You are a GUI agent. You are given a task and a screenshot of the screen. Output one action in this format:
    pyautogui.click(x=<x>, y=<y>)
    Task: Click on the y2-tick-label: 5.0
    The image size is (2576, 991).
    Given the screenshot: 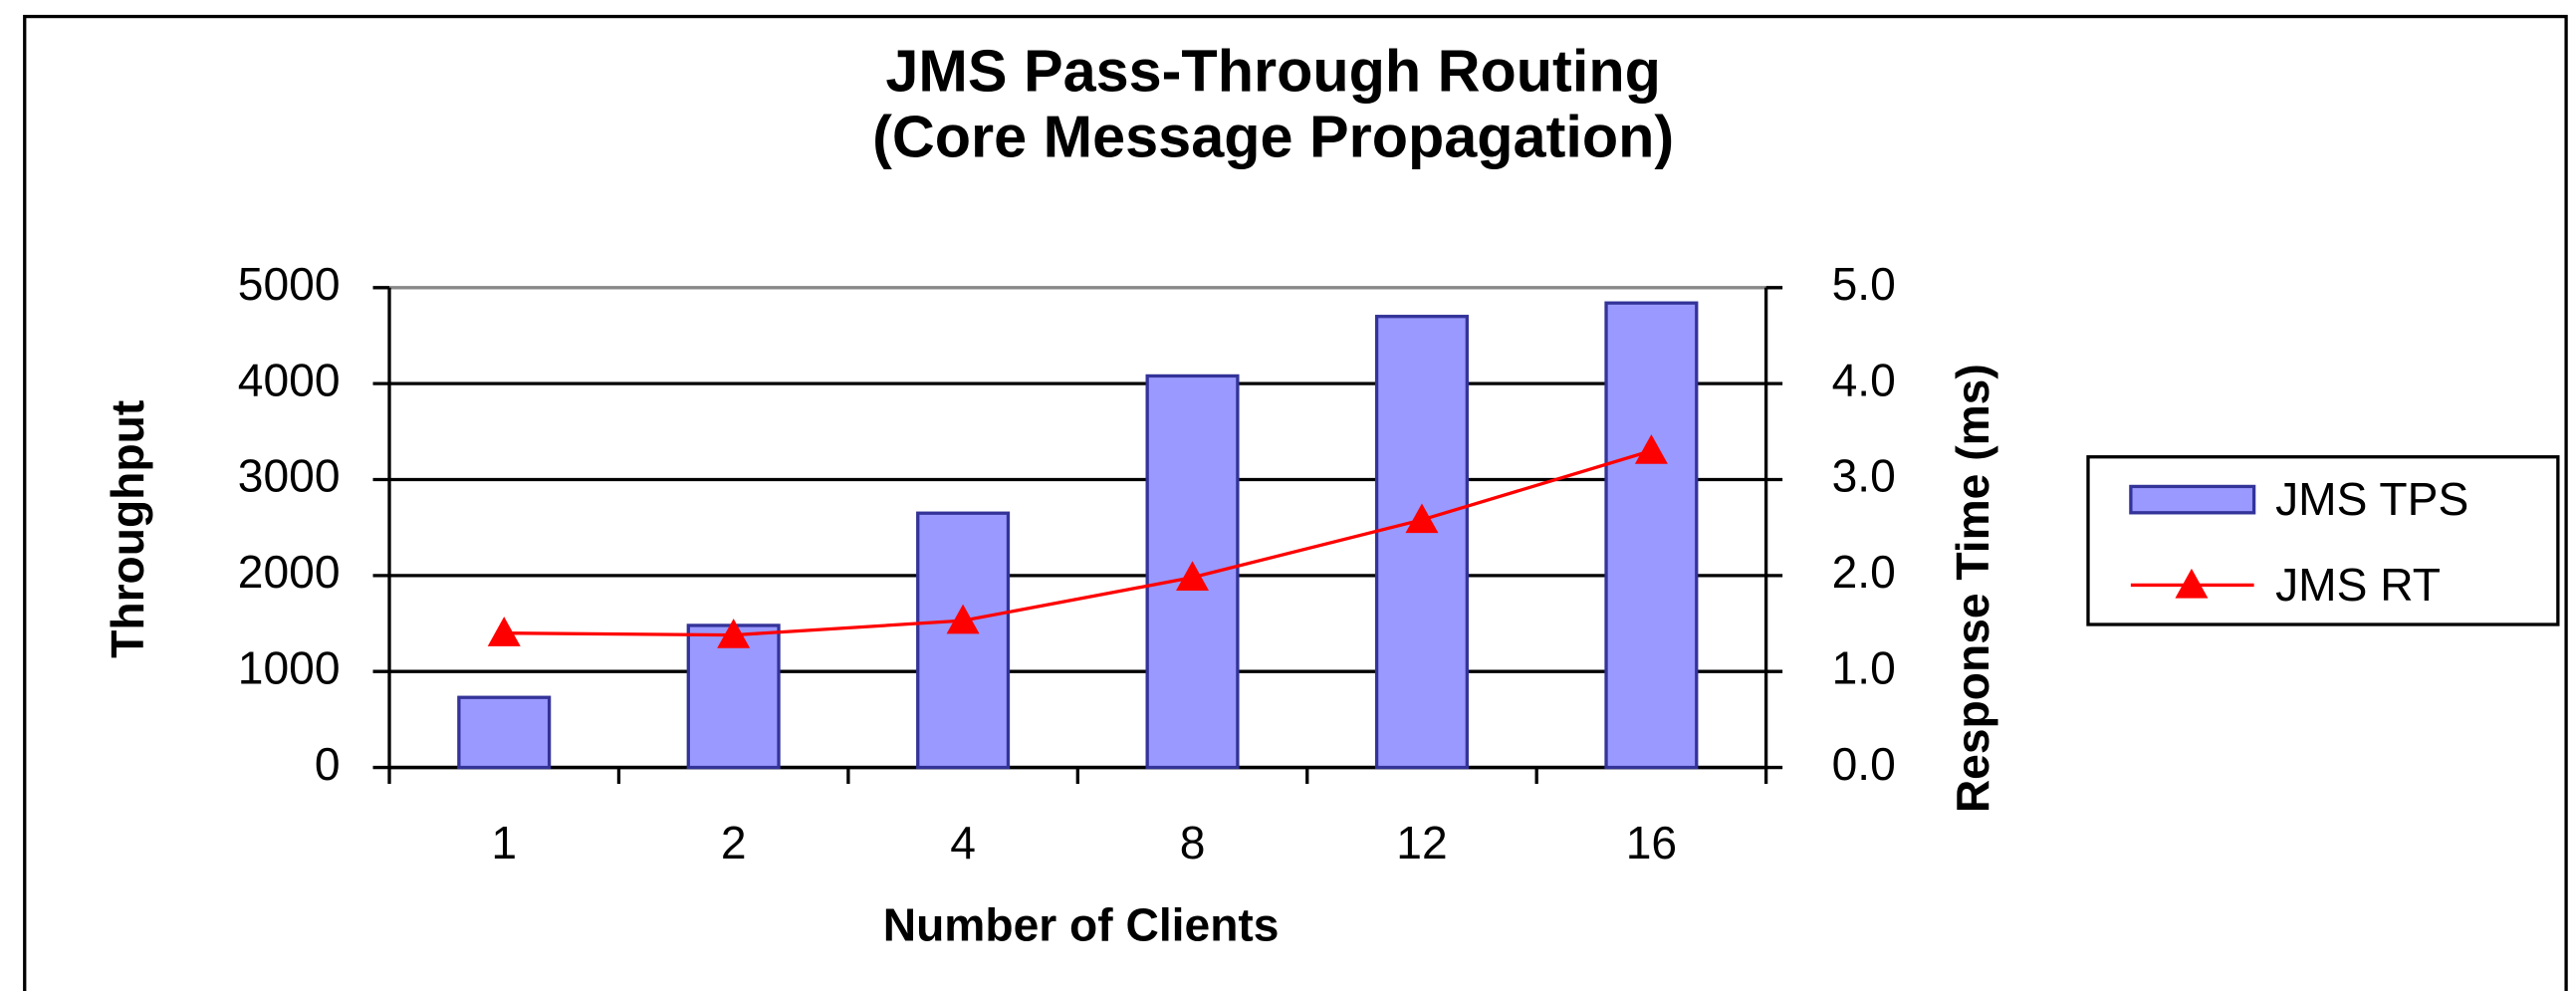 What is the action you would take?
    pyautogui.click(x=1864, y=284)
    